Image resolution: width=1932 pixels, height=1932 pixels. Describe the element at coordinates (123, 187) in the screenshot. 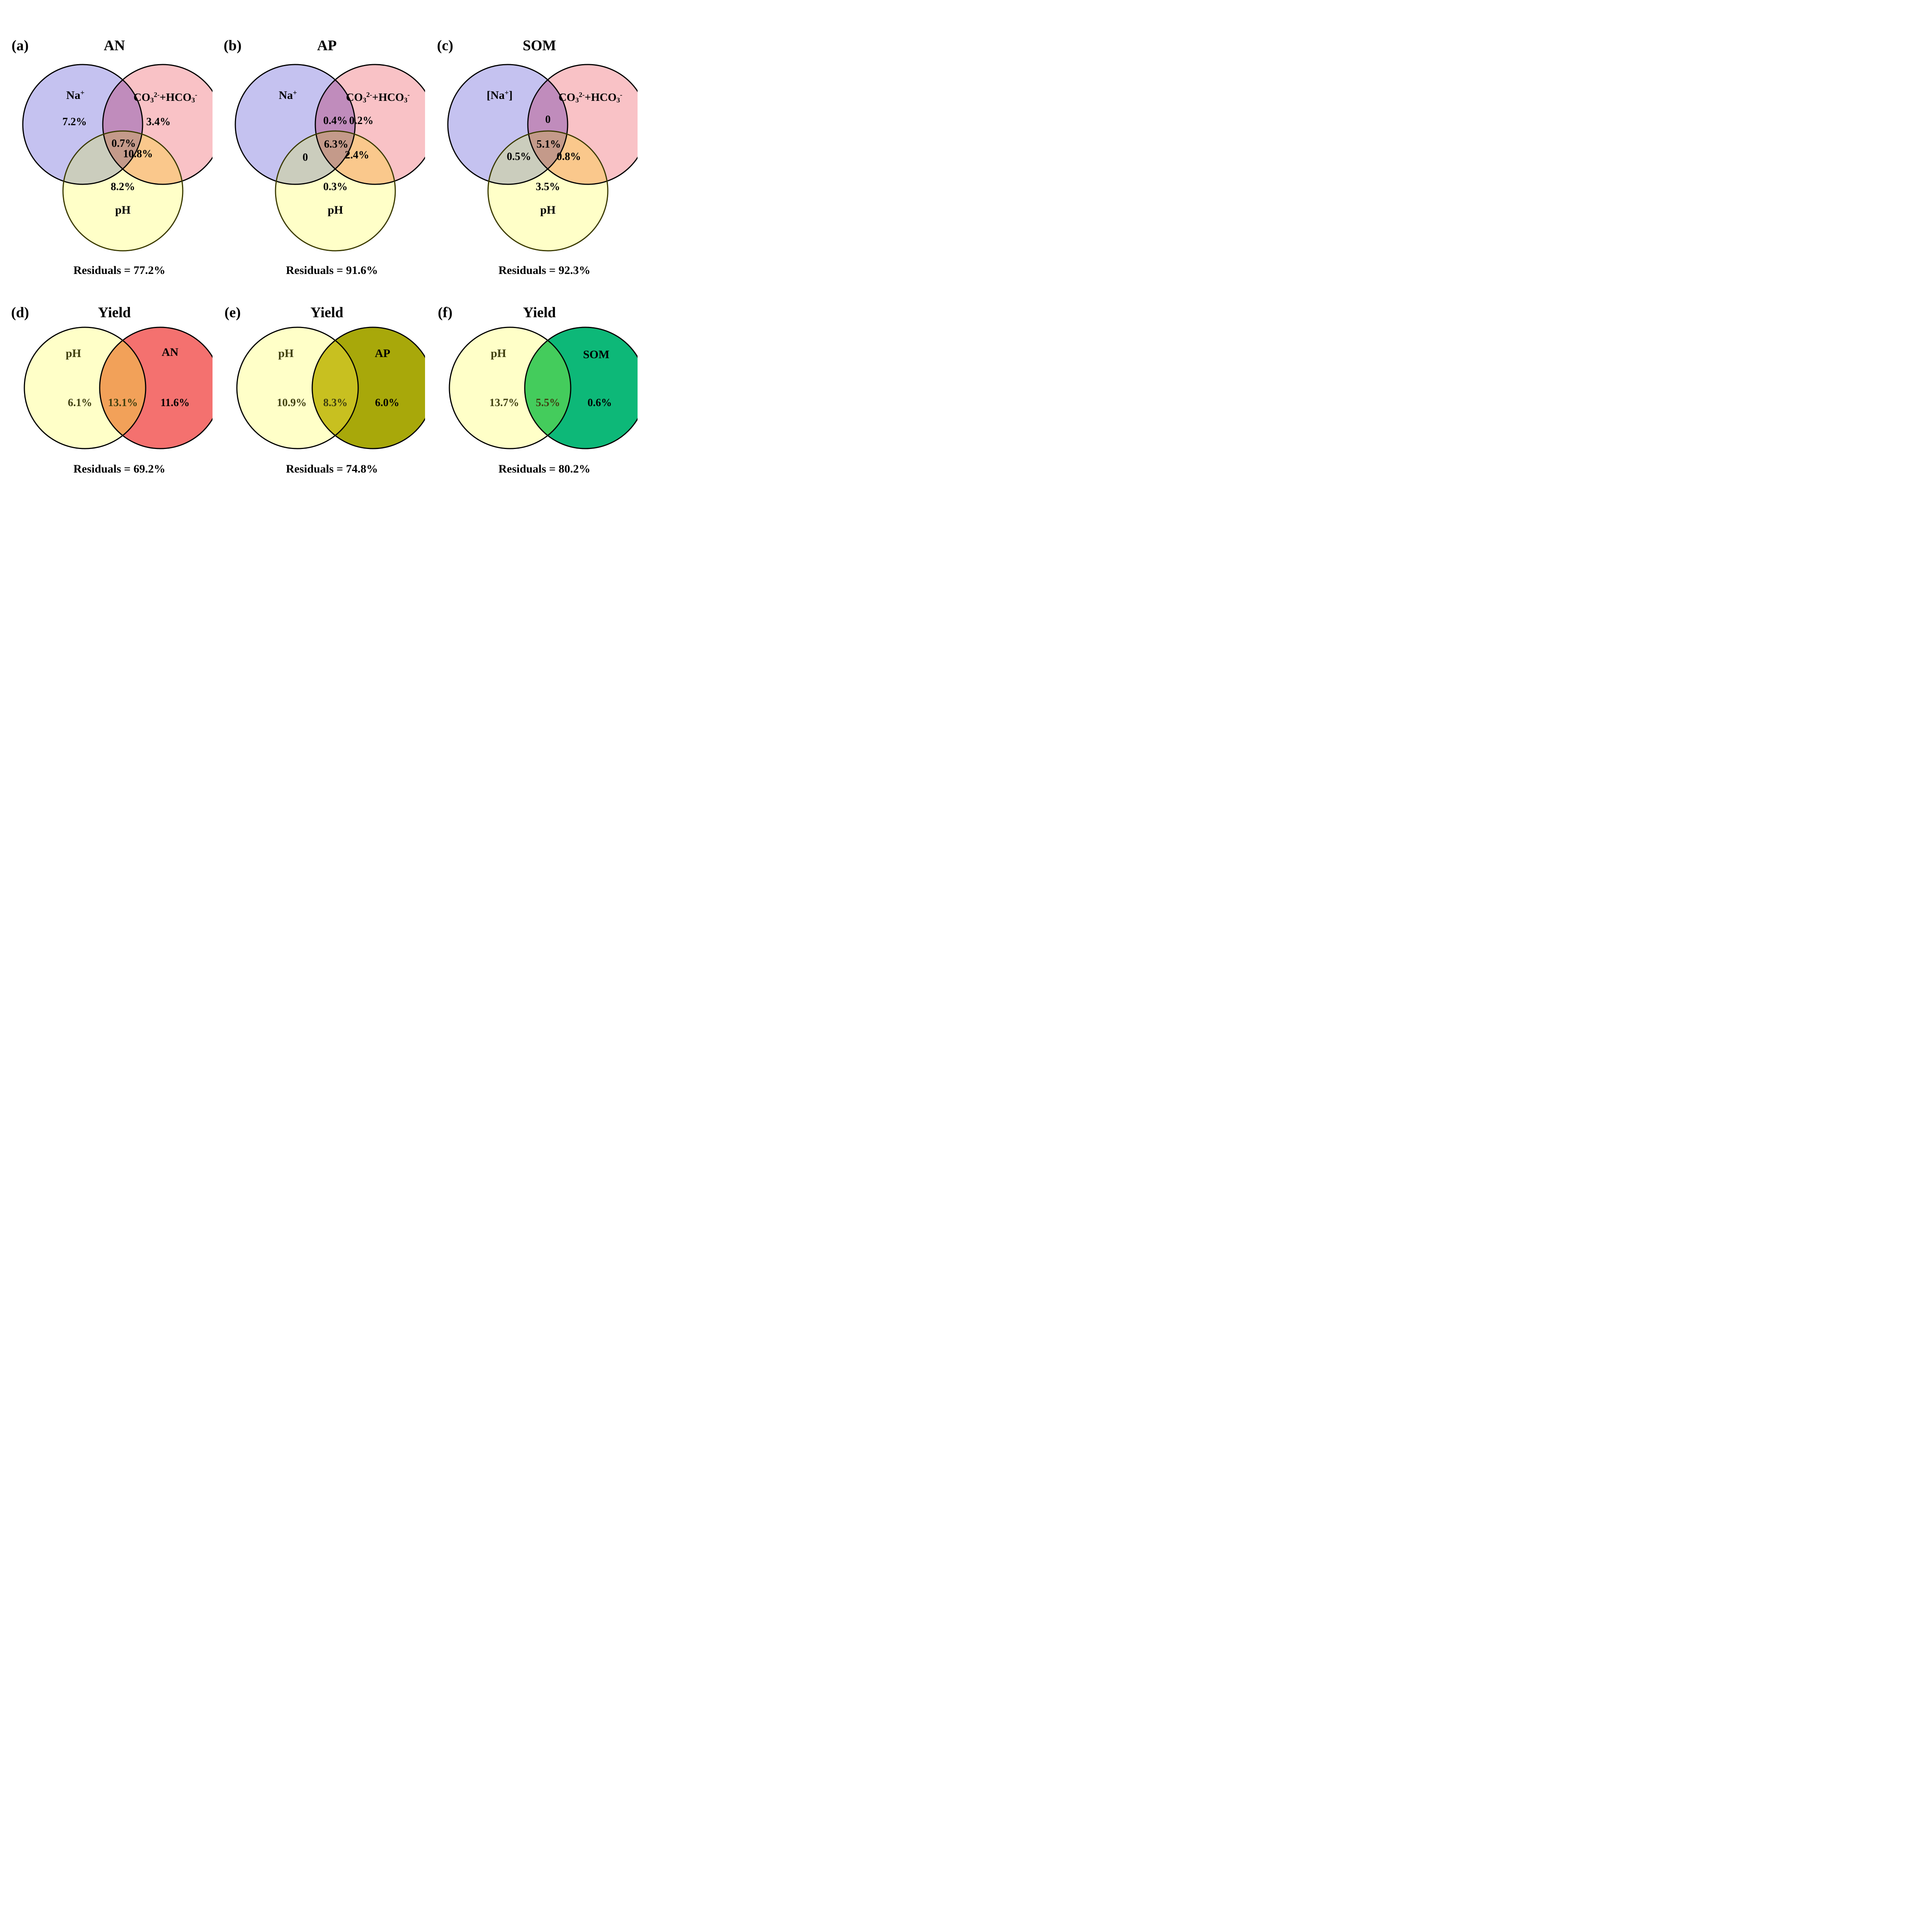

I see `region-value-ph-only: 8.2%` at that location.